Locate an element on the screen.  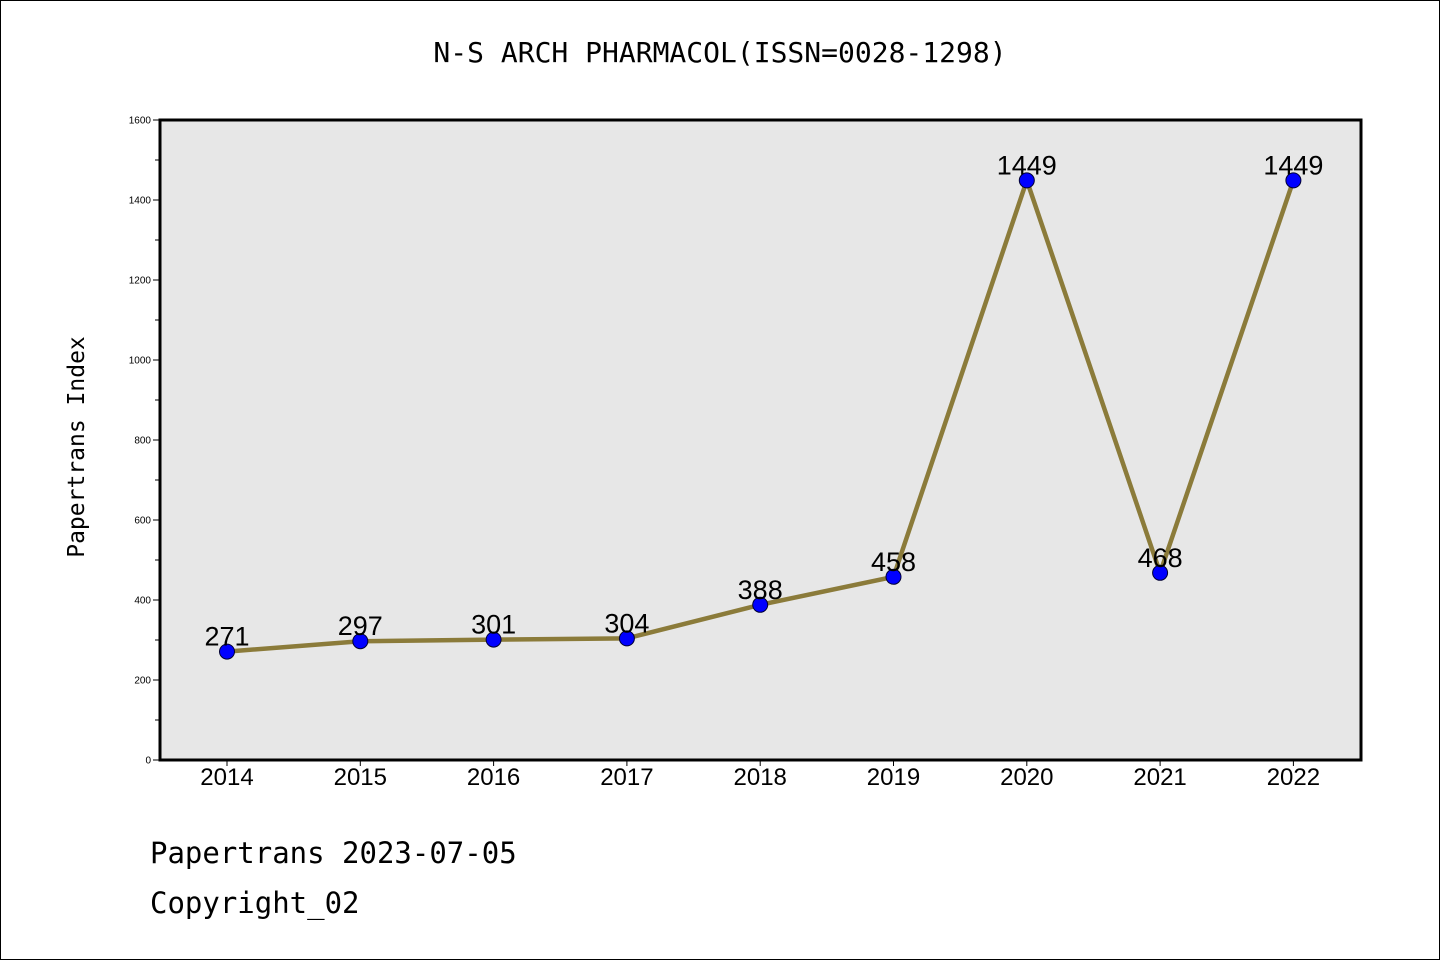
data-label: 458 is located at coordinates (893, 562).